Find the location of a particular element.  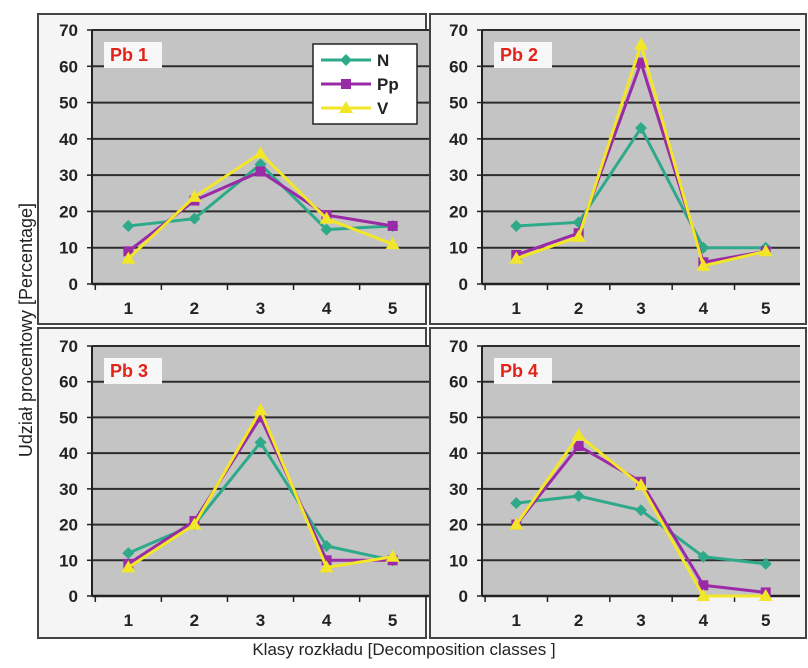

panel-label: Pb 4 is located at coordinates (519, 371).